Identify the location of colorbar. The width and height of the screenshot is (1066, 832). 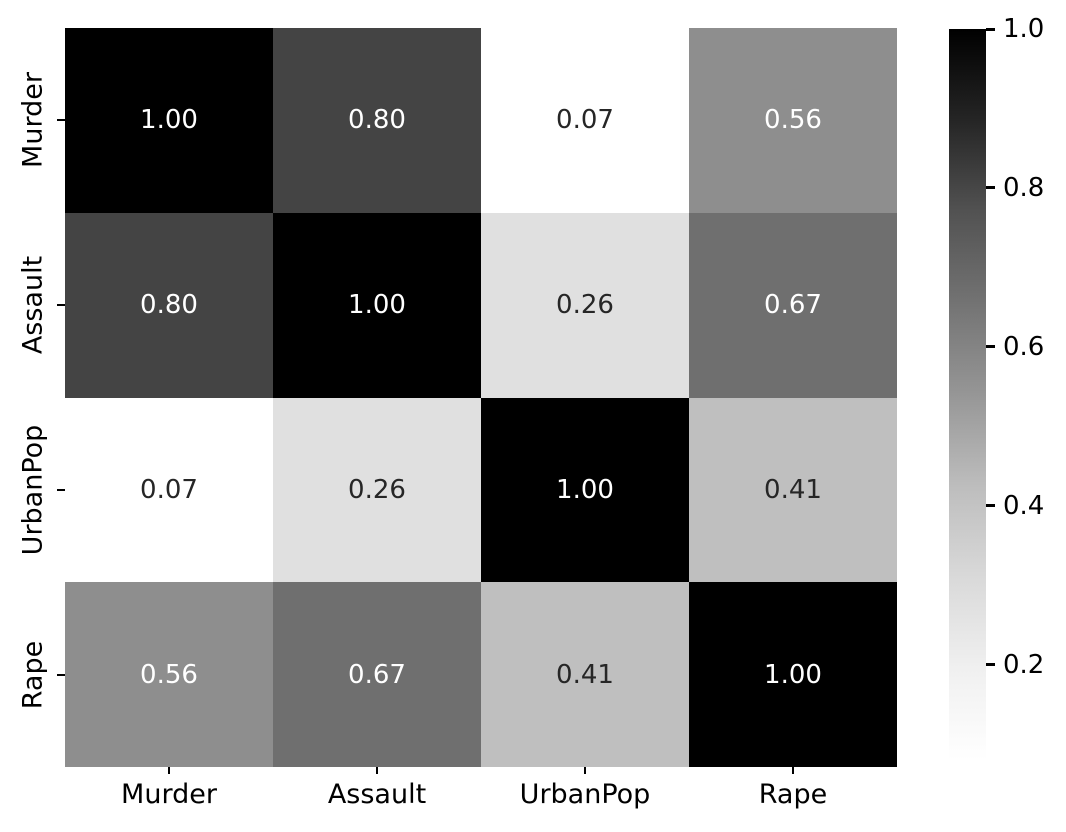
(967, 394).